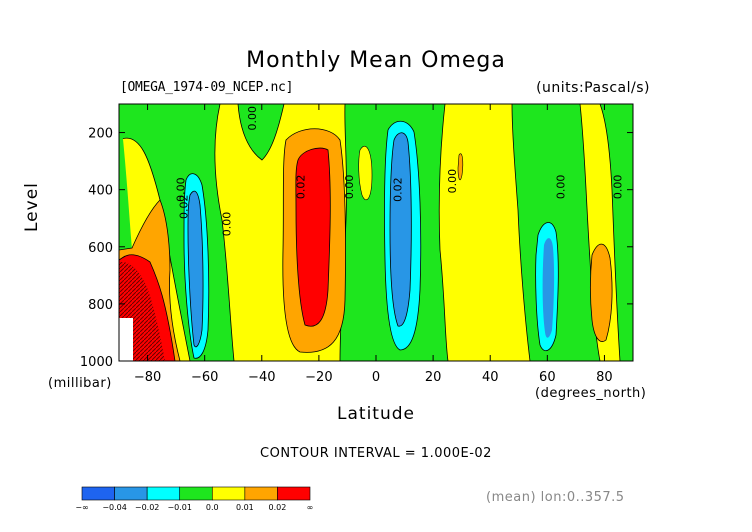 This screenshot has width=752, height=532. I want to click on y-axis-unit: (millibar), so click(80, 383).